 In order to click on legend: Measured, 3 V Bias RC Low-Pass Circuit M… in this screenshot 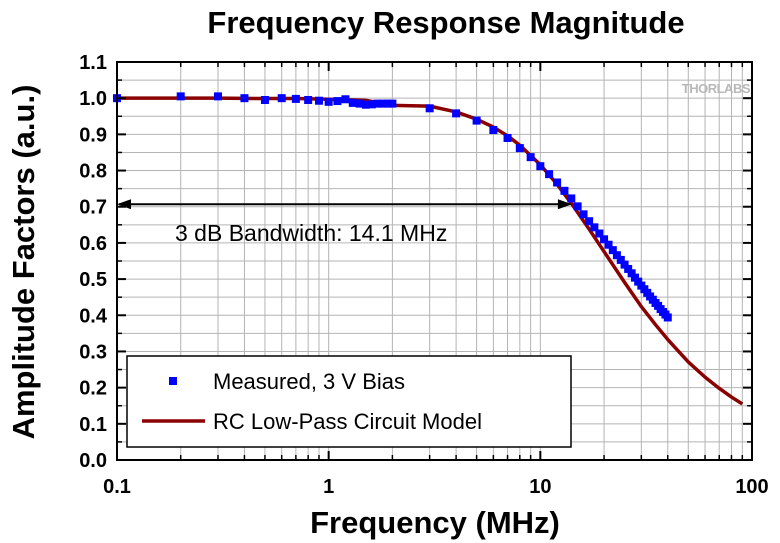, I will do `click(349, 401)`.